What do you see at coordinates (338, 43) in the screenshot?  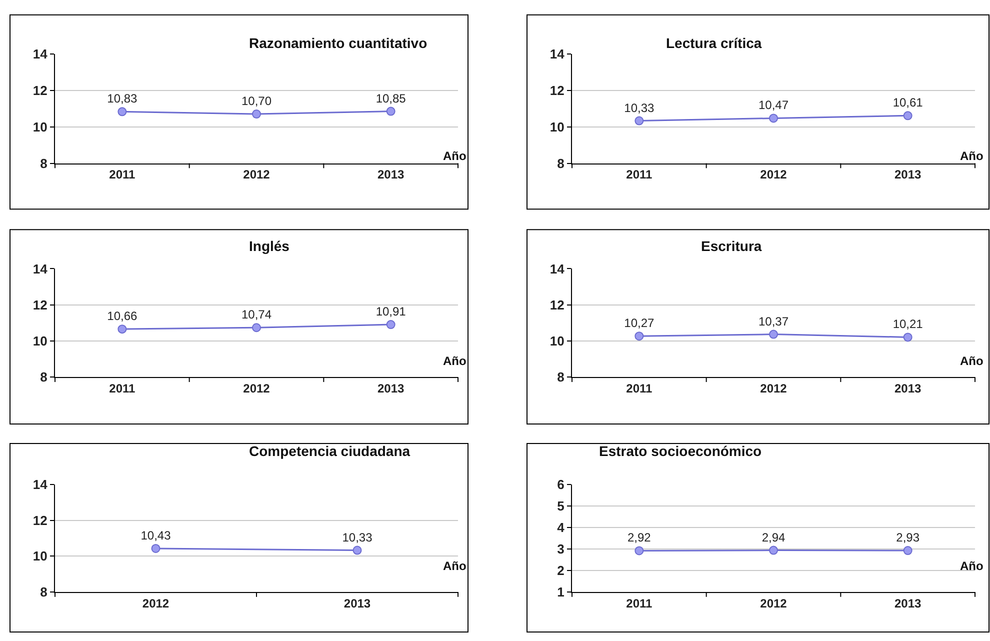 I see `chart-title: Razonamiento cuantitativo` at bounding box center [338, 43].